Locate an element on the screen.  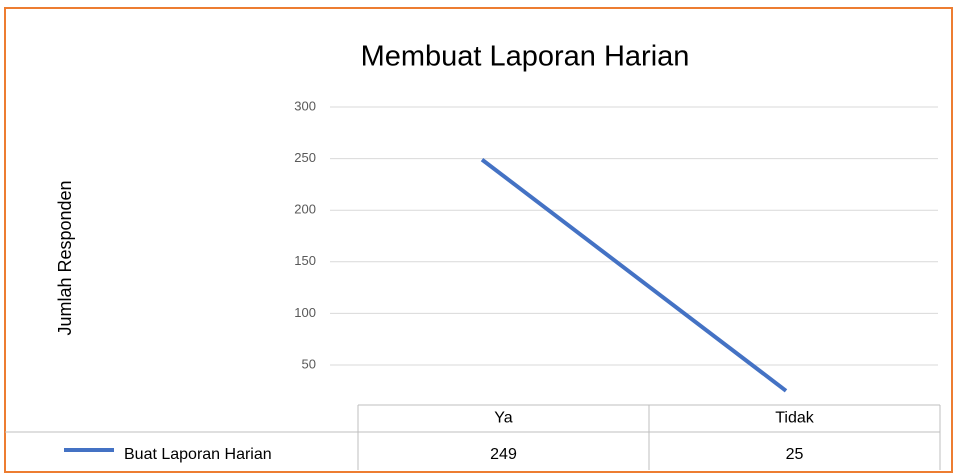
table-header: Tidak is located at coordinates (795, 418).